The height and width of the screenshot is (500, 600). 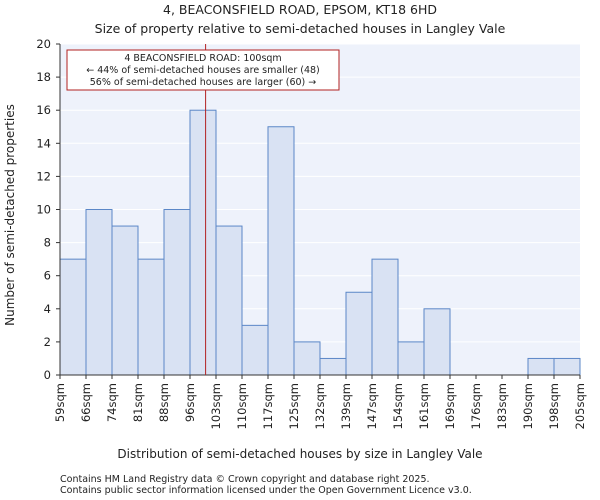 I want to click on bar-132sqm, so click(x=333, y=366).